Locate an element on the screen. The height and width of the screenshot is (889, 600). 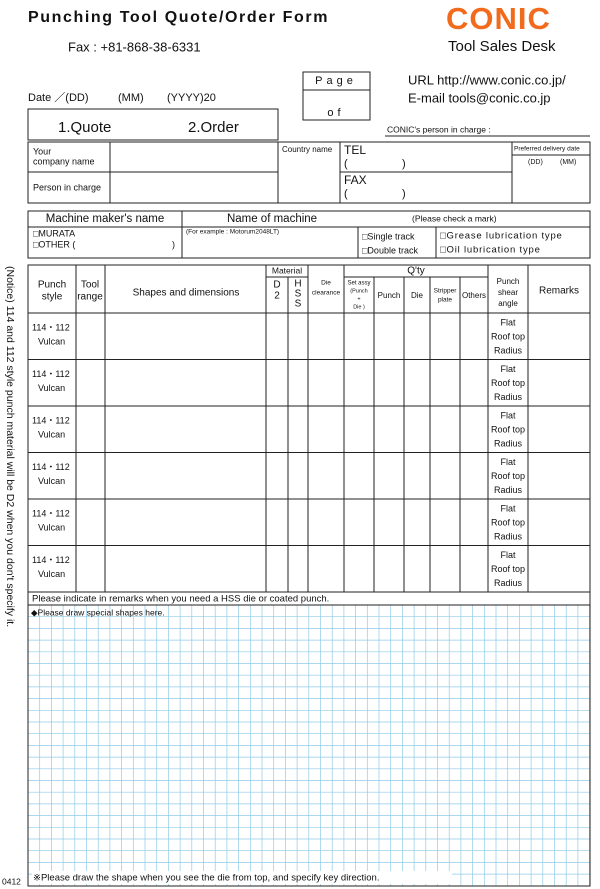
th: D is located at coordinates (276, 285).